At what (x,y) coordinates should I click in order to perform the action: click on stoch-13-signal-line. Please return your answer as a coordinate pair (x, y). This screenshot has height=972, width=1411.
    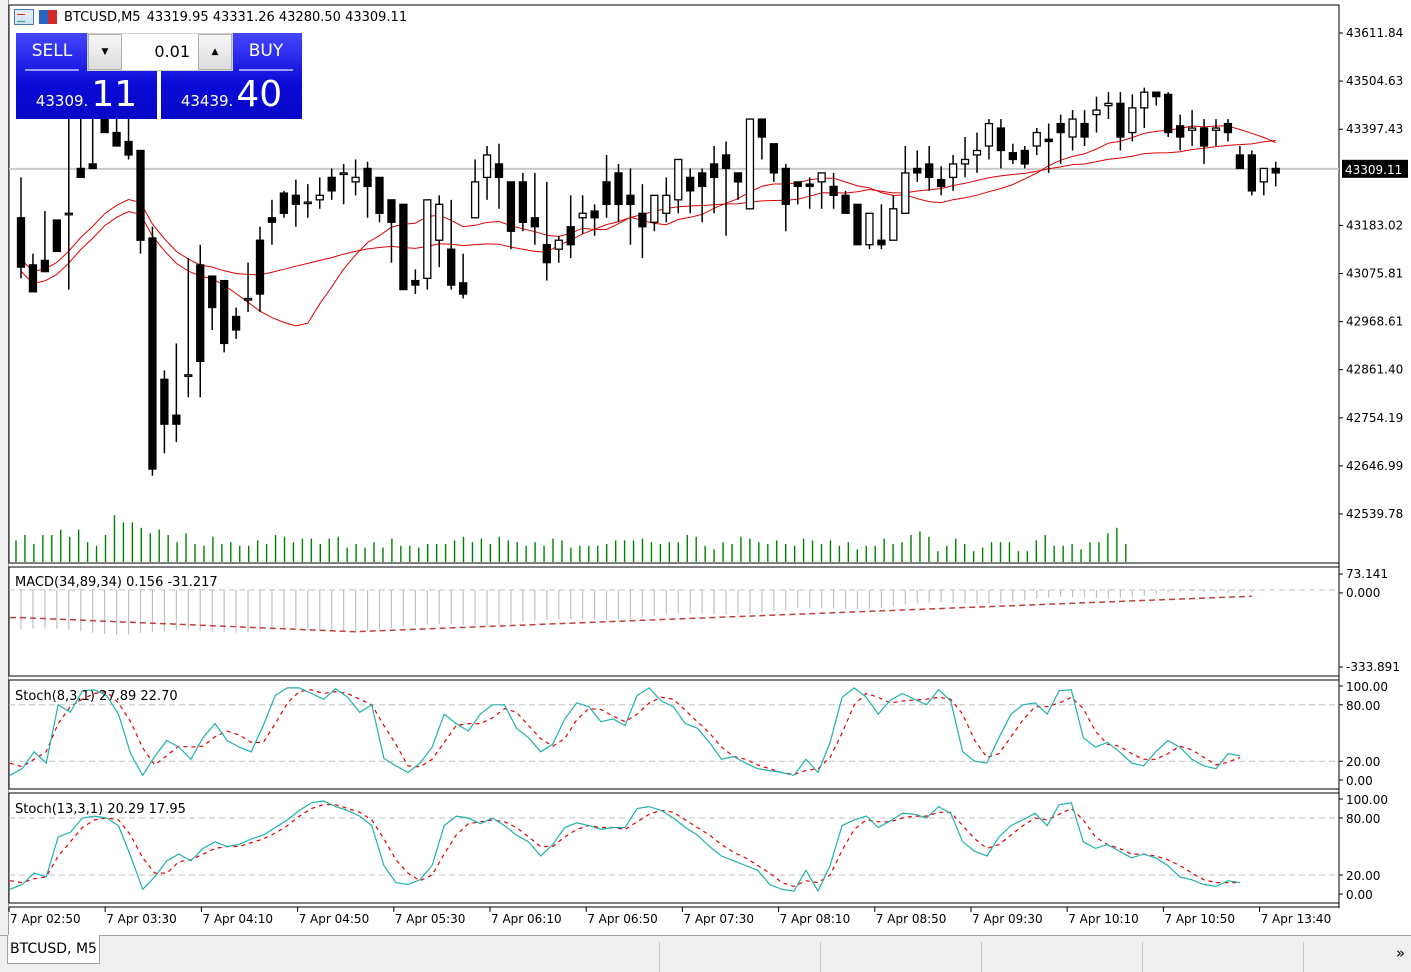
    Looking at the image, I should click on (625, 846).